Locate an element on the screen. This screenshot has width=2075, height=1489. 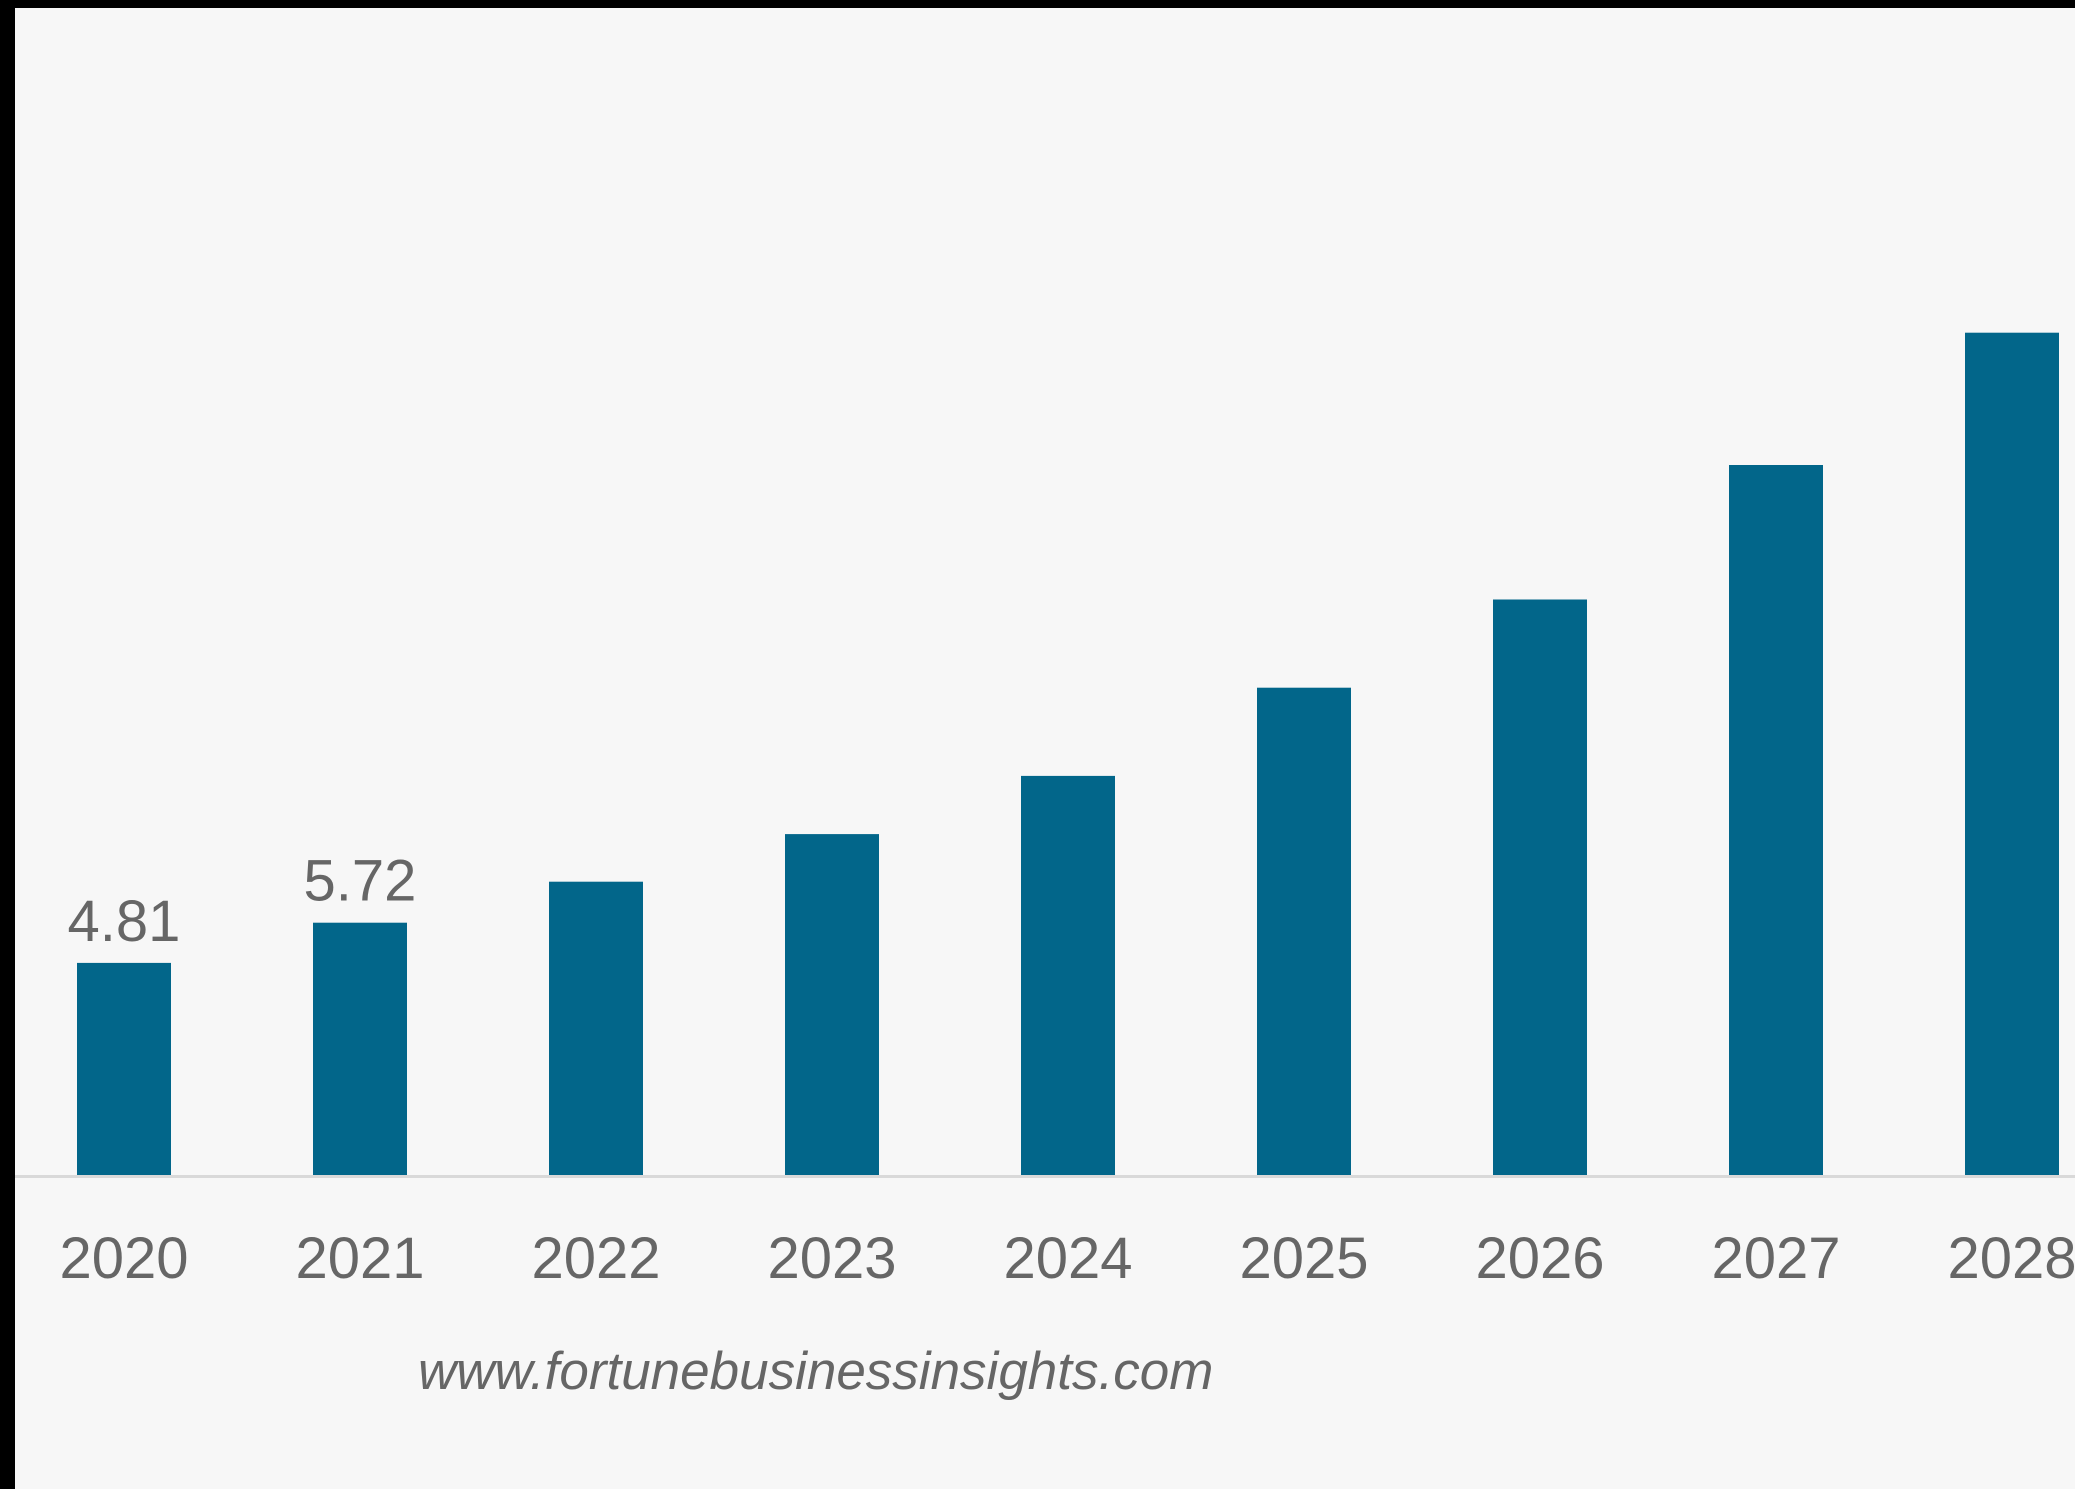
bar-2024 is located at coordinates (1068, 975).